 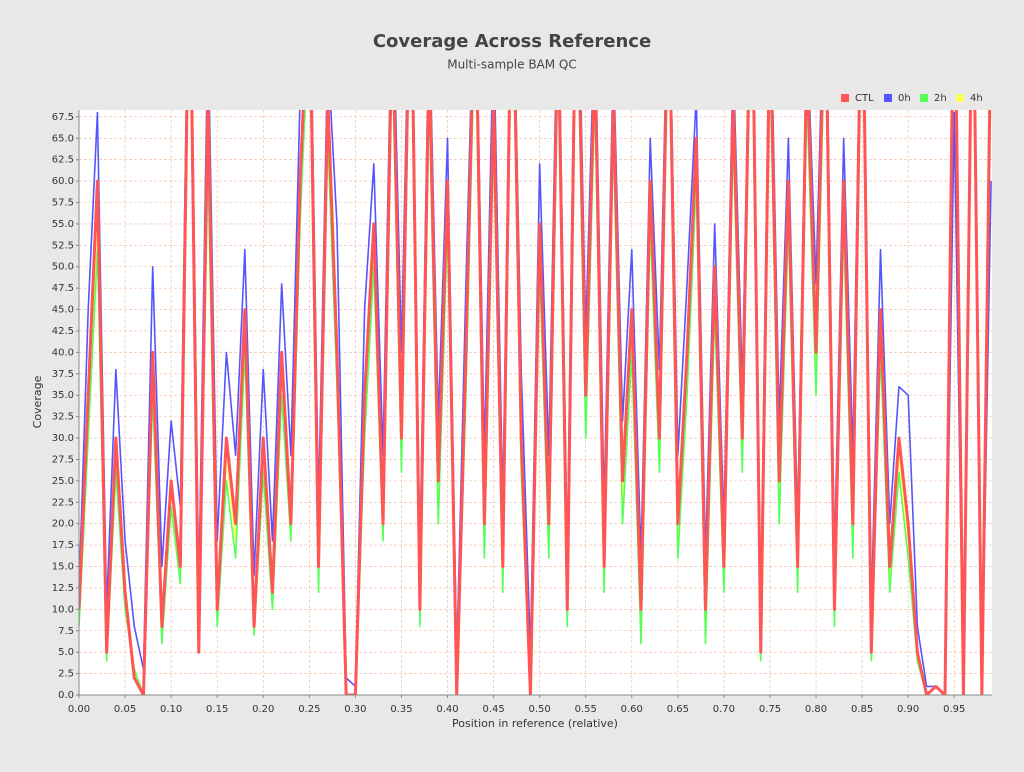 What do you see at coordinates (66, 652) in the screenshot?
I see `y-tick-label: 5.0` at bounding box center [66, 652].